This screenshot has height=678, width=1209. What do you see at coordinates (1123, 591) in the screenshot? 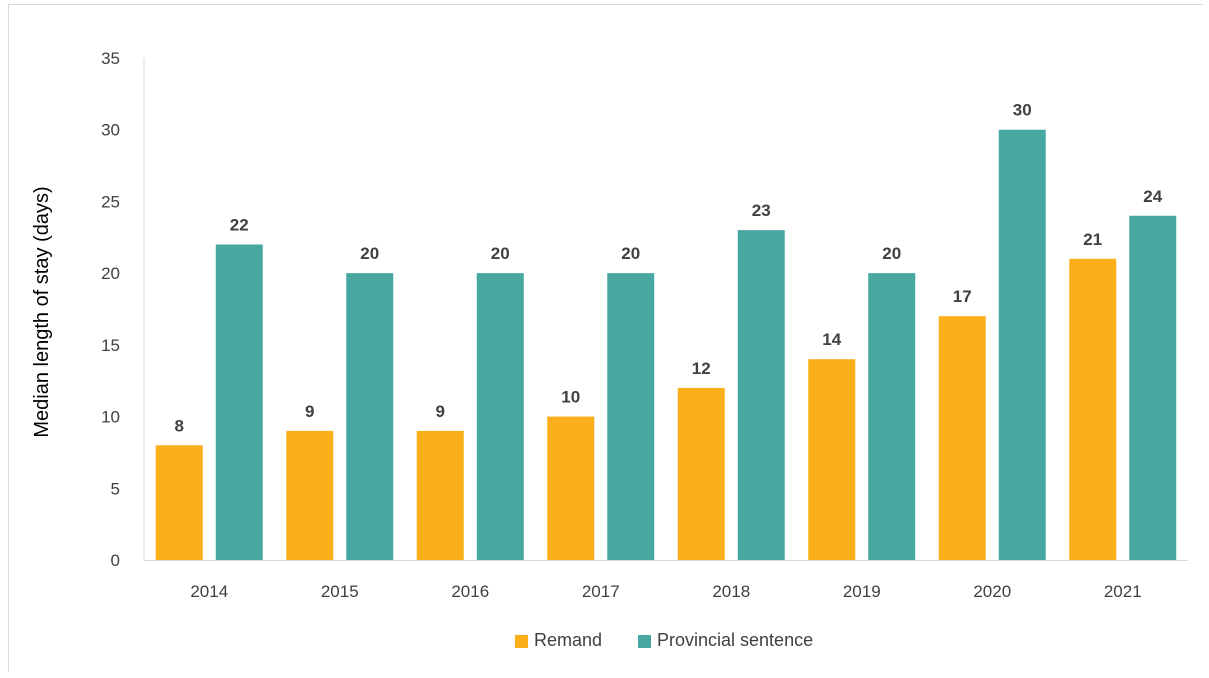
I see `x-tick-label: 2021` at bounding box center [1123, 591].